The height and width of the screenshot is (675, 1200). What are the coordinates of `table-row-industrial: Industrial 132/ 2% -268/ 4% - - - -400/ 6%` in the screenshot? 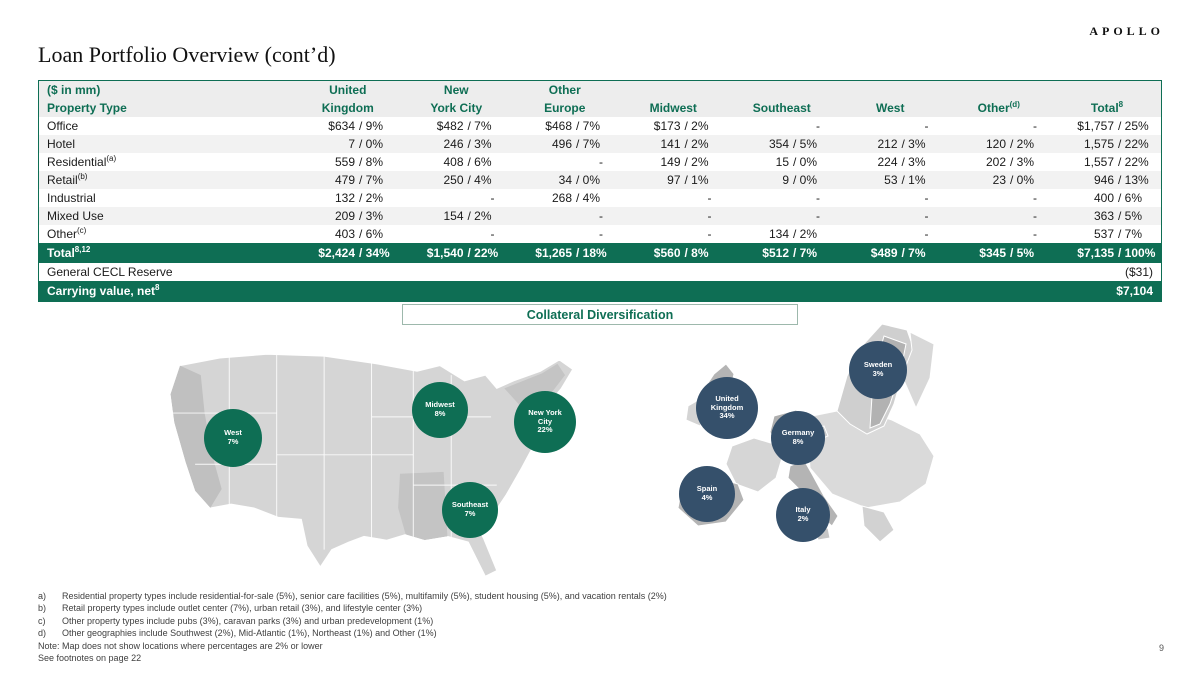 It's located at (600, 198).